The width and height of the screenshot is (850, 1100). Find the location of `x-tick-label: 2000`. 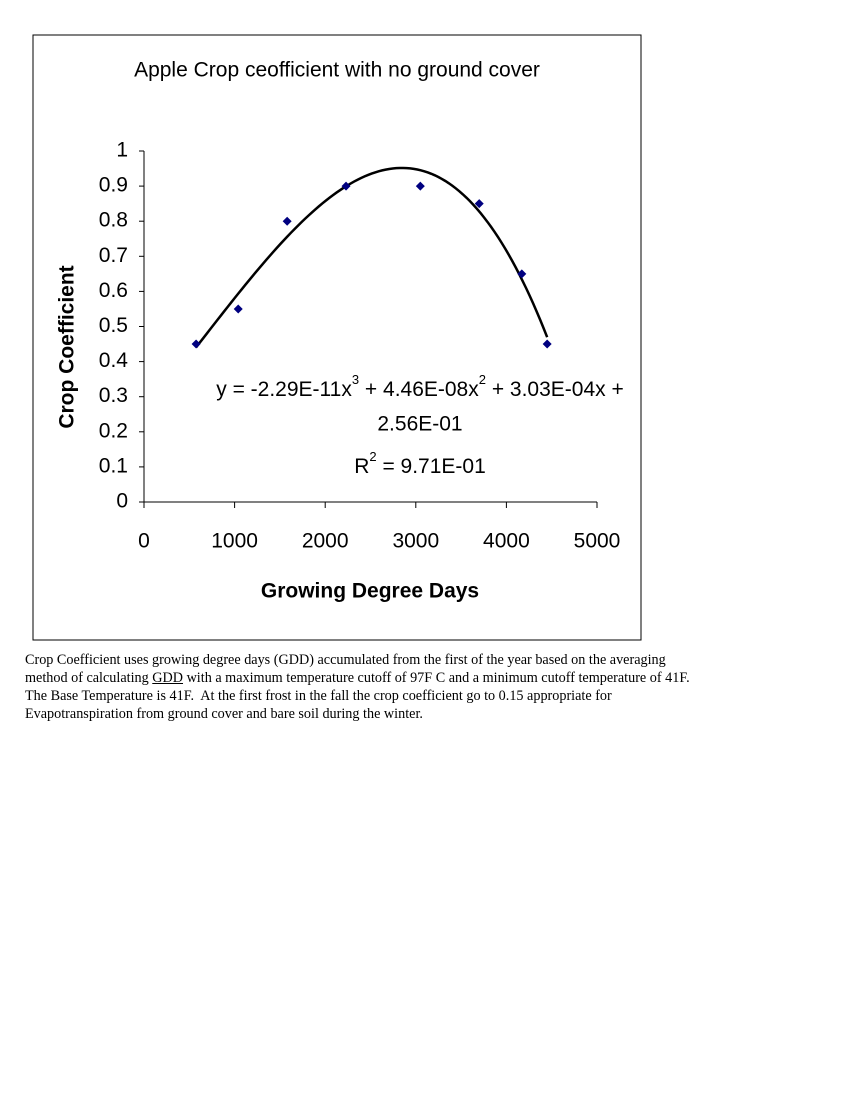

x-tick-label: 2000 is located at coordinates (325, 541).